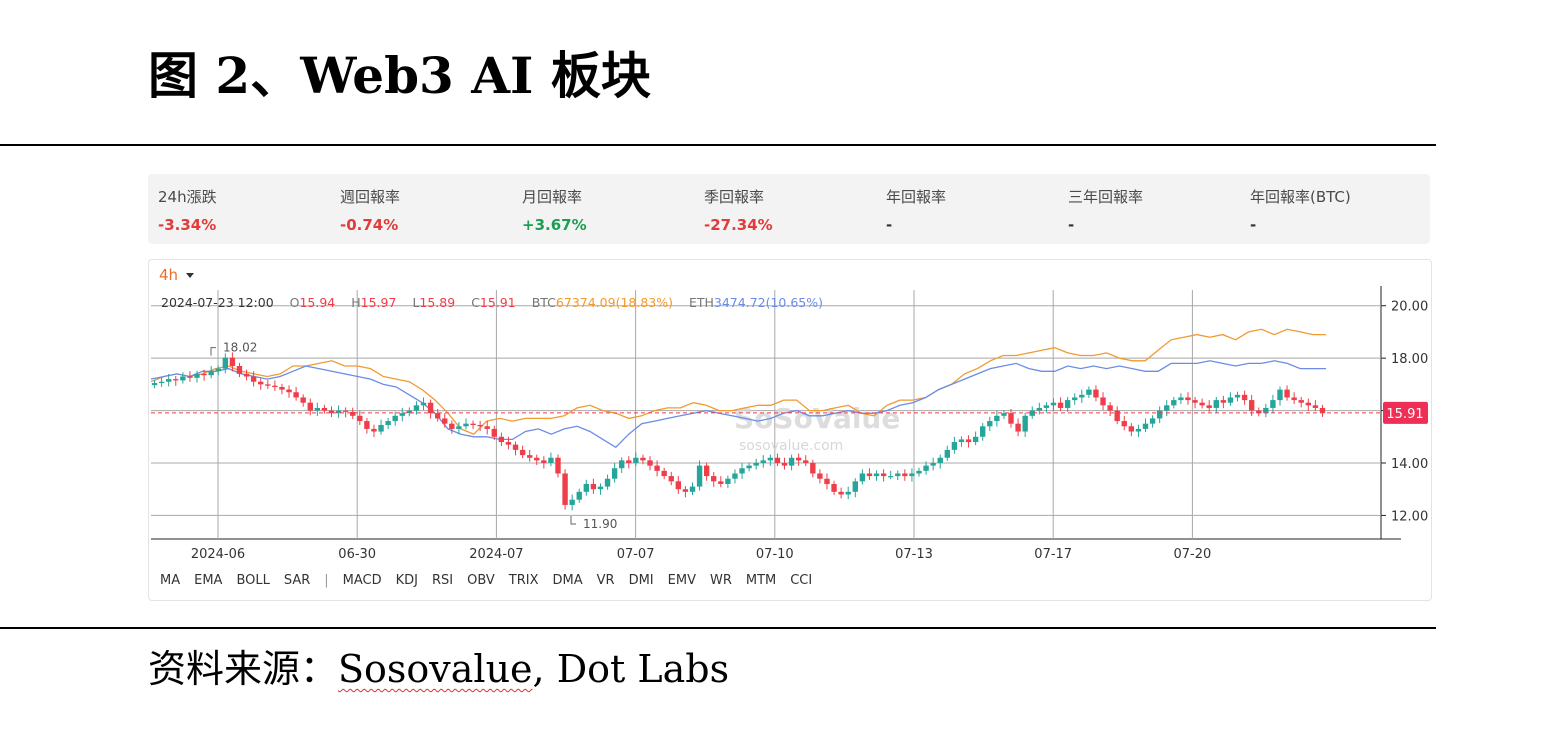 Image resolution: width=1542 pixels, height=740 pixels. I want to click on indicator-ema: EMA, so click(208, 580).